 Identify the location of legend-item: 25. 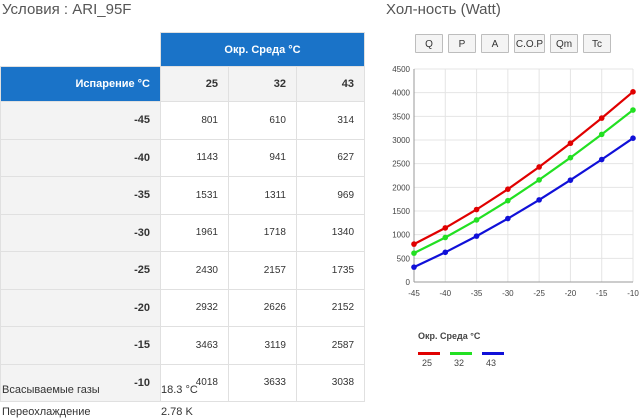
(430, 360).